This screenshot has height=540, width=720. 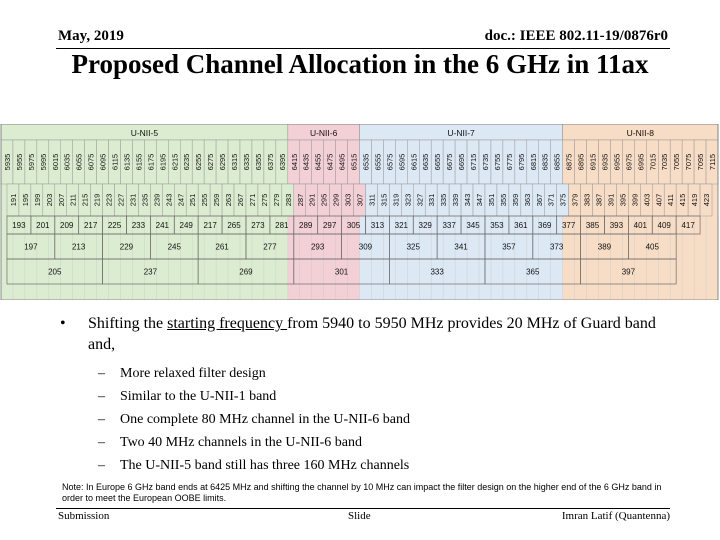 What do you see at coordinates (324, 133) in the screenshot?
I see `band-label: U-NII-6` at bounding box center [324, 133].